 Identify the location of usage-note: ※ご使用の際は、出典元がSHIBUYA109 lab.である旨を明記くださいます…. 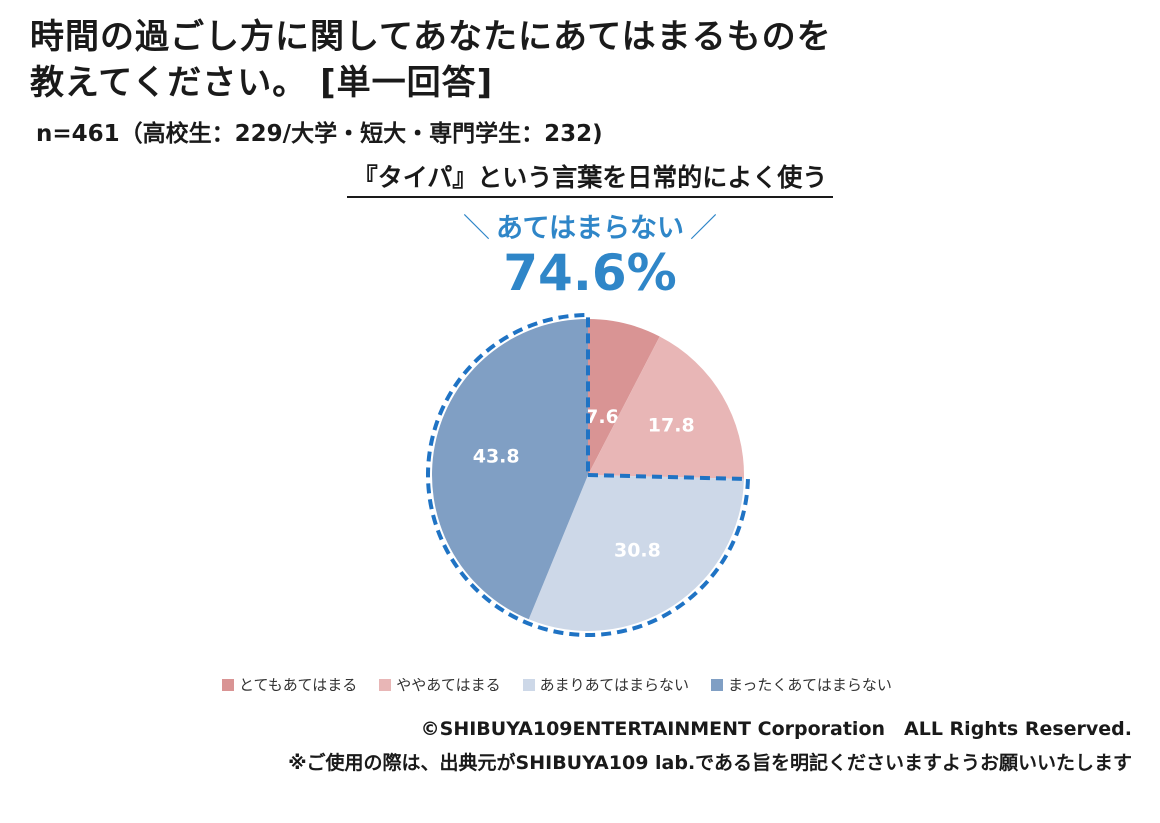
(710, 763).